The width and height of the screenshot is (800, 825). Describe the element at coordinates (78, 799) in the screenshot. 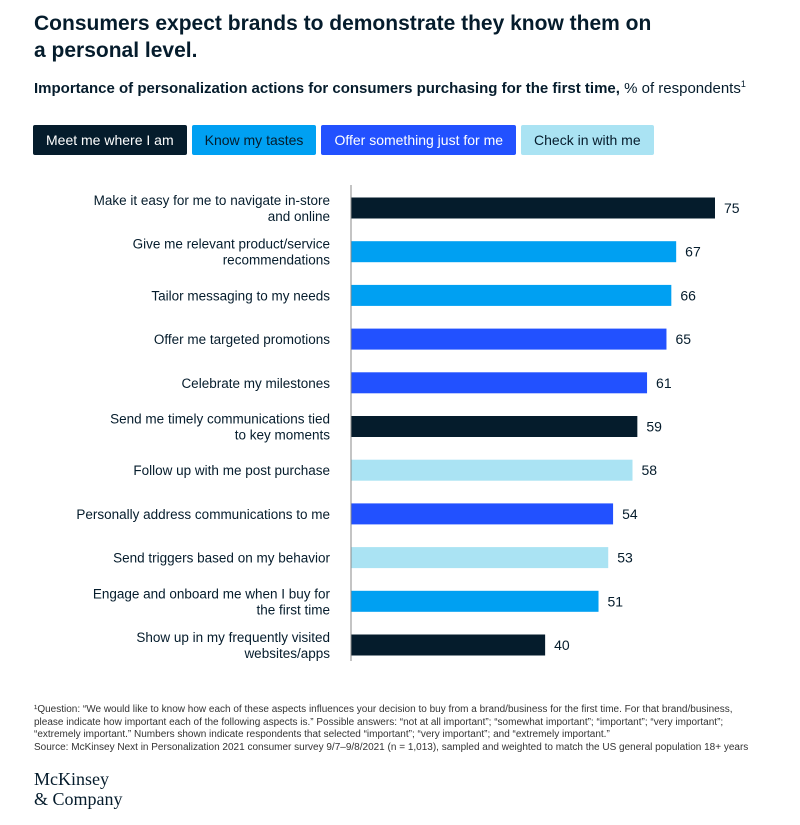

I see `logo-line: & Company` at that location.